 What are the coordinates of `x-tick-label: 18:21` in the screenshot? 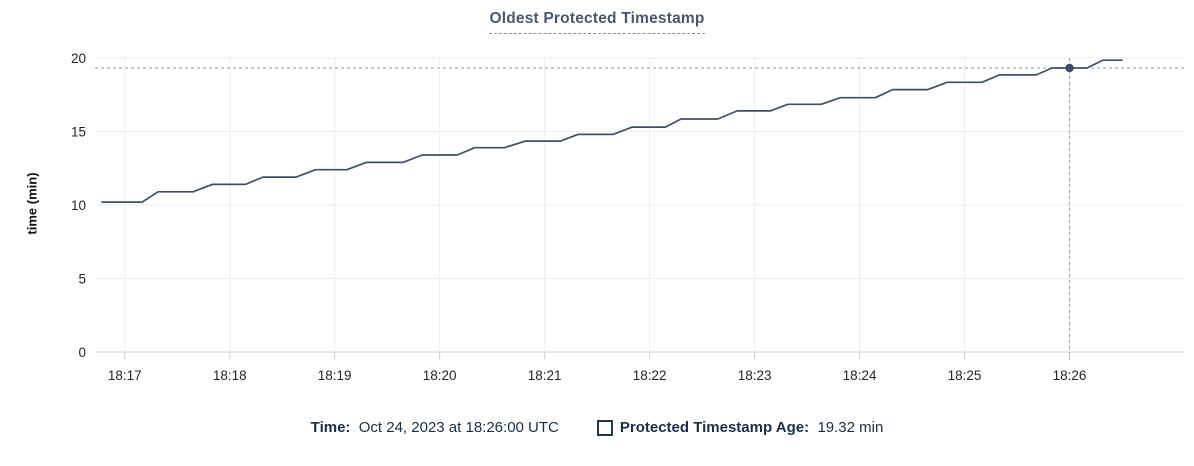 It's located at (545, 375).